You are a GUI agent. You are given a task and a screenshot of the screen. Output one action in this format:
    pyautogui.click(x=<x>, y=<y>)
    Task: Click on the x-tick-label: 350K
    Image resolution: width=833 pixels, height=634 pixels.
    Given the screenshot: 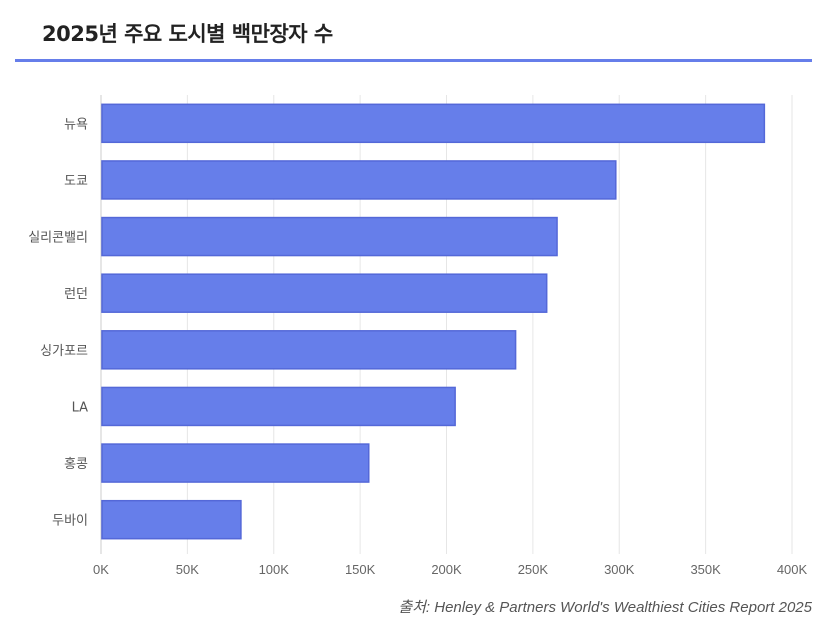 What is the action you would take?
    pyautogui.click(x=705, y=569)
    